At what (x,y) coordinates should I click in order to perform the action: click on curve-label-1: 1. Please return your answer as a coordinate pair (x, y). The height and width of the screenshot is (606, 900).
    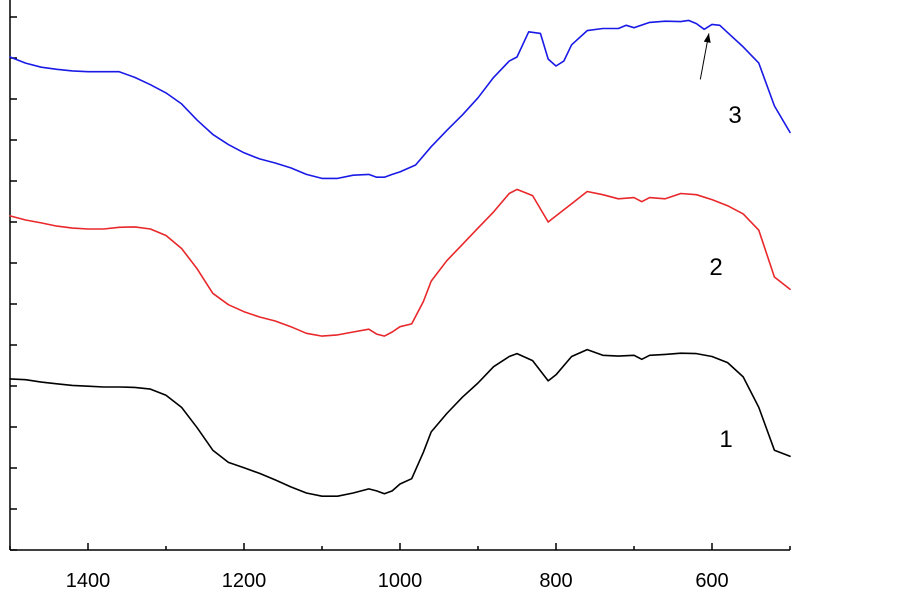
    Looking at the image, I should click on (725, 439).